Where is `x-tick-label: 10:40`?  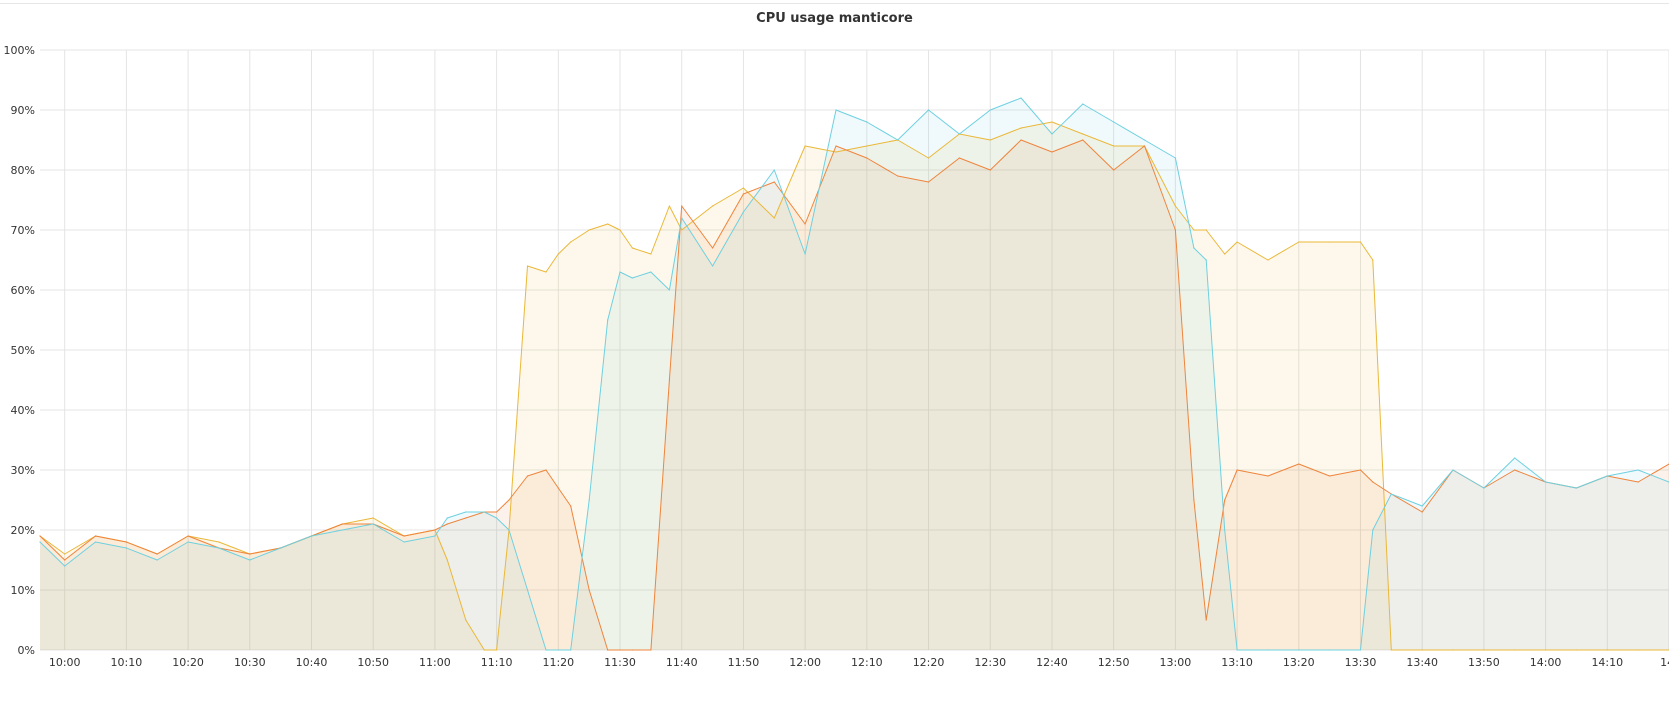 x-tick-label: 10:40 is located at coordinates (312, 662).